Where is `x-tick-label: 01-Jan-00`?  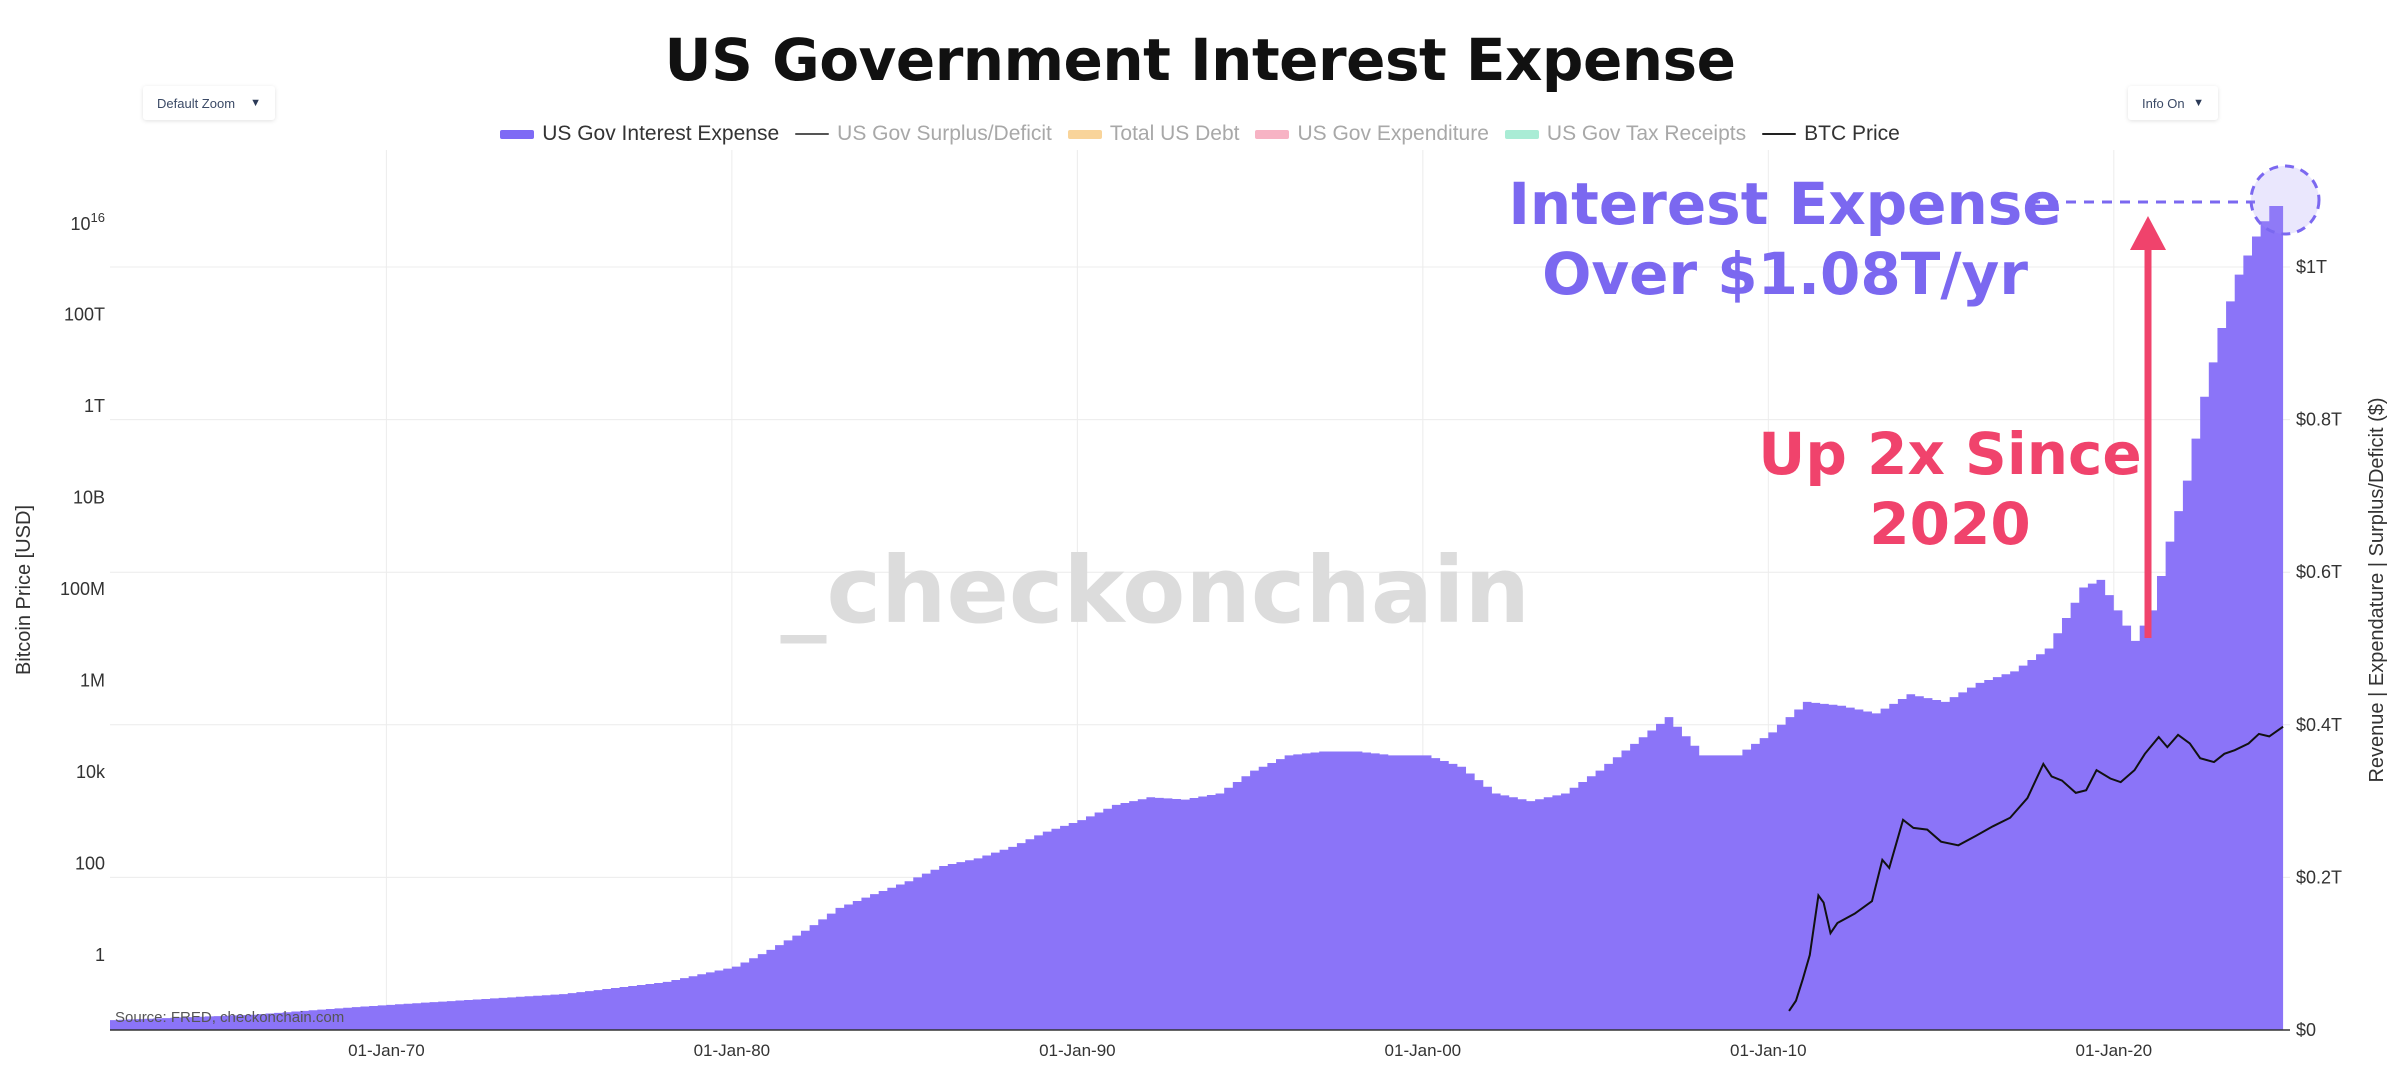
x-tick-label: 01-Jan-00 is located at coordinates (1423, 1050).